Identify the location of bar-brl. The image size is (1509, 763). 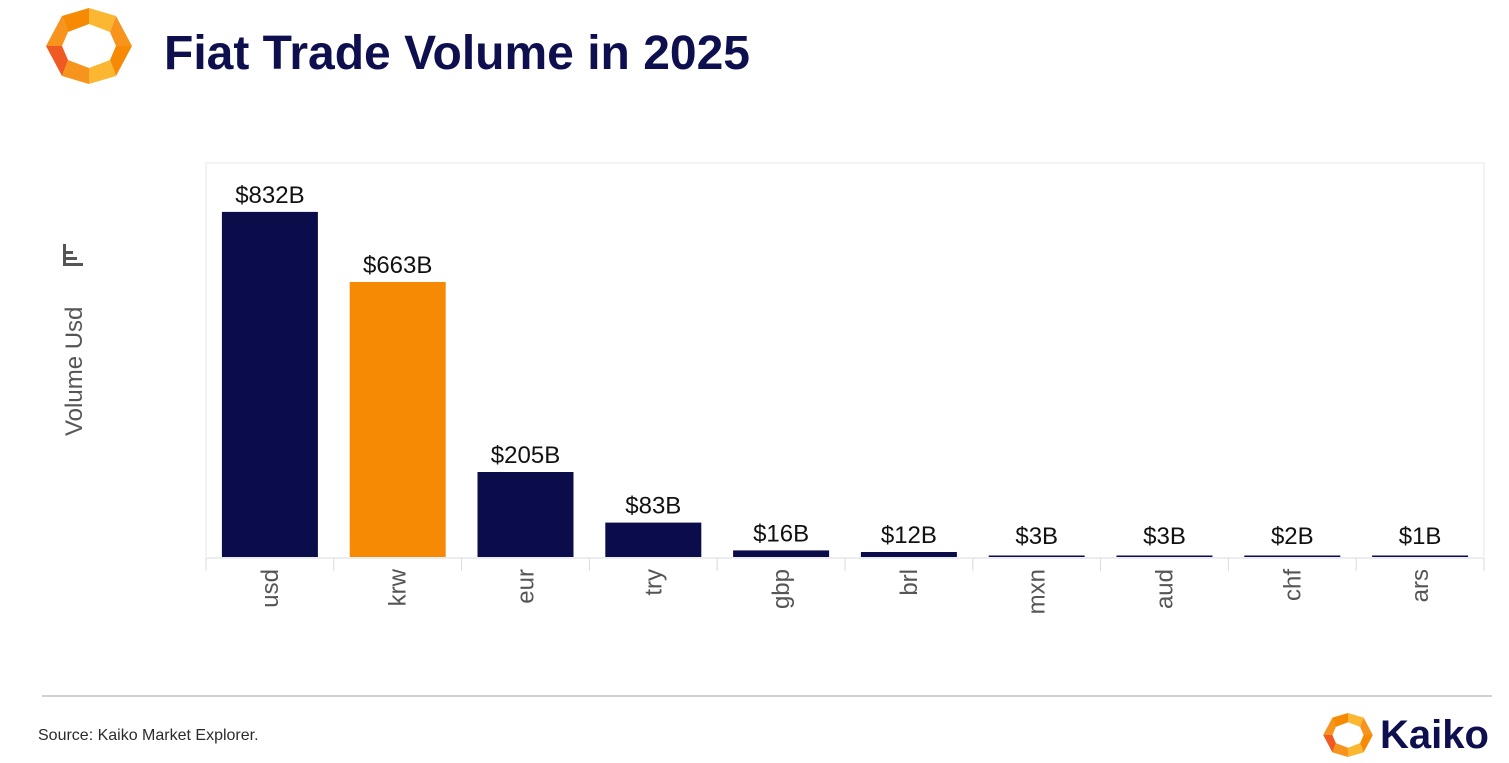
(908, 554).